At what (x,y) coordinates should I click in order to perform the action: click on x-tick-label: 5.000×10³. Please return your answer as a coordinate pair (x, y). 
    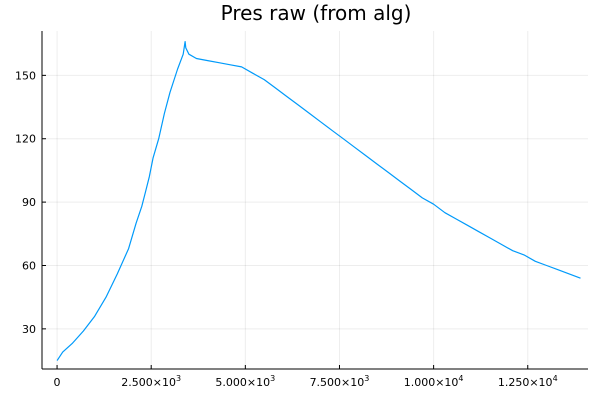
    Looking at the image, I should click on (245, 381).